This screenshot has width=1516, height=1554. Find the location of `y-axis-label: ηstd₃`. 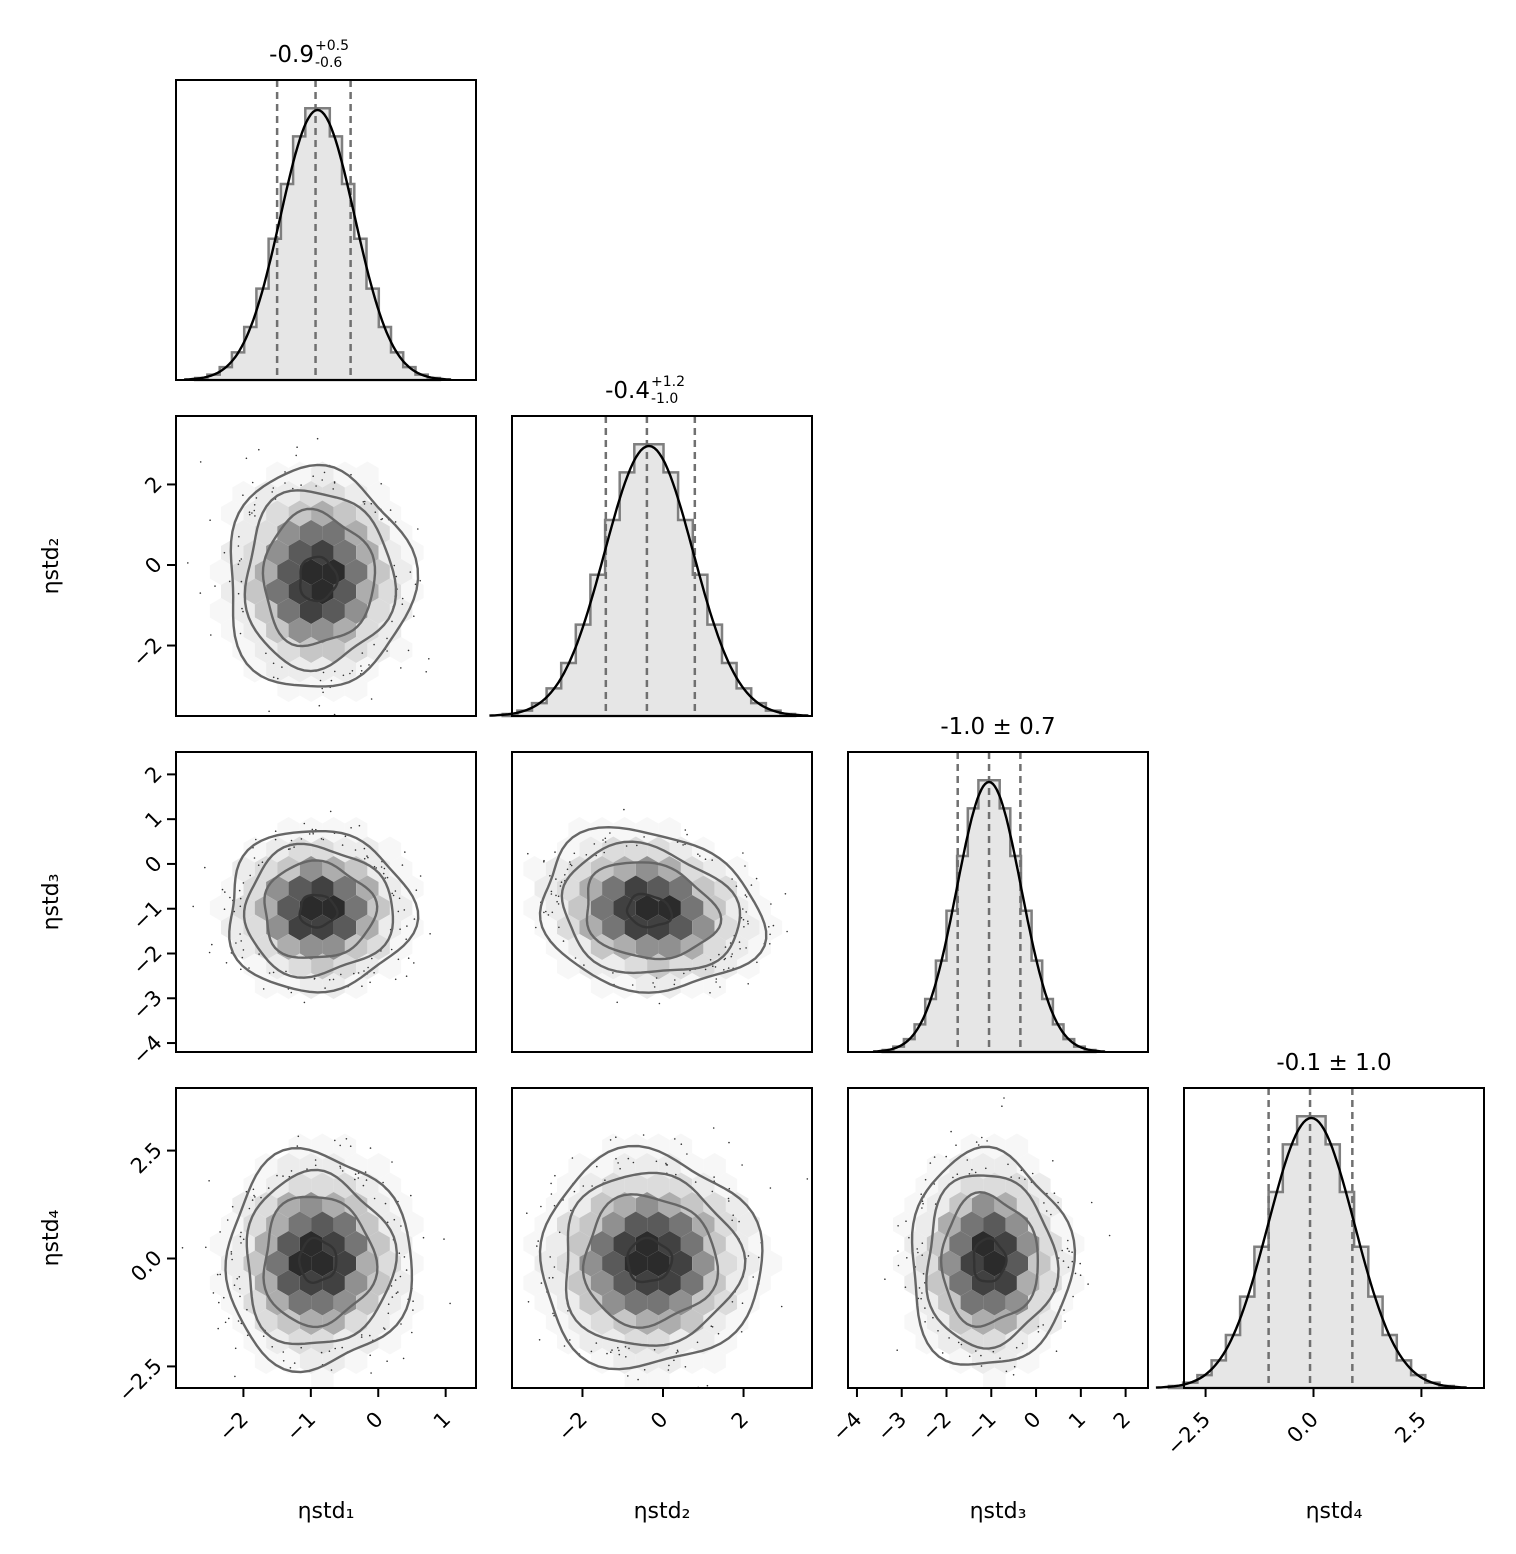

y-axis-label: ηstd₃ is located at coordinates (51, 902).